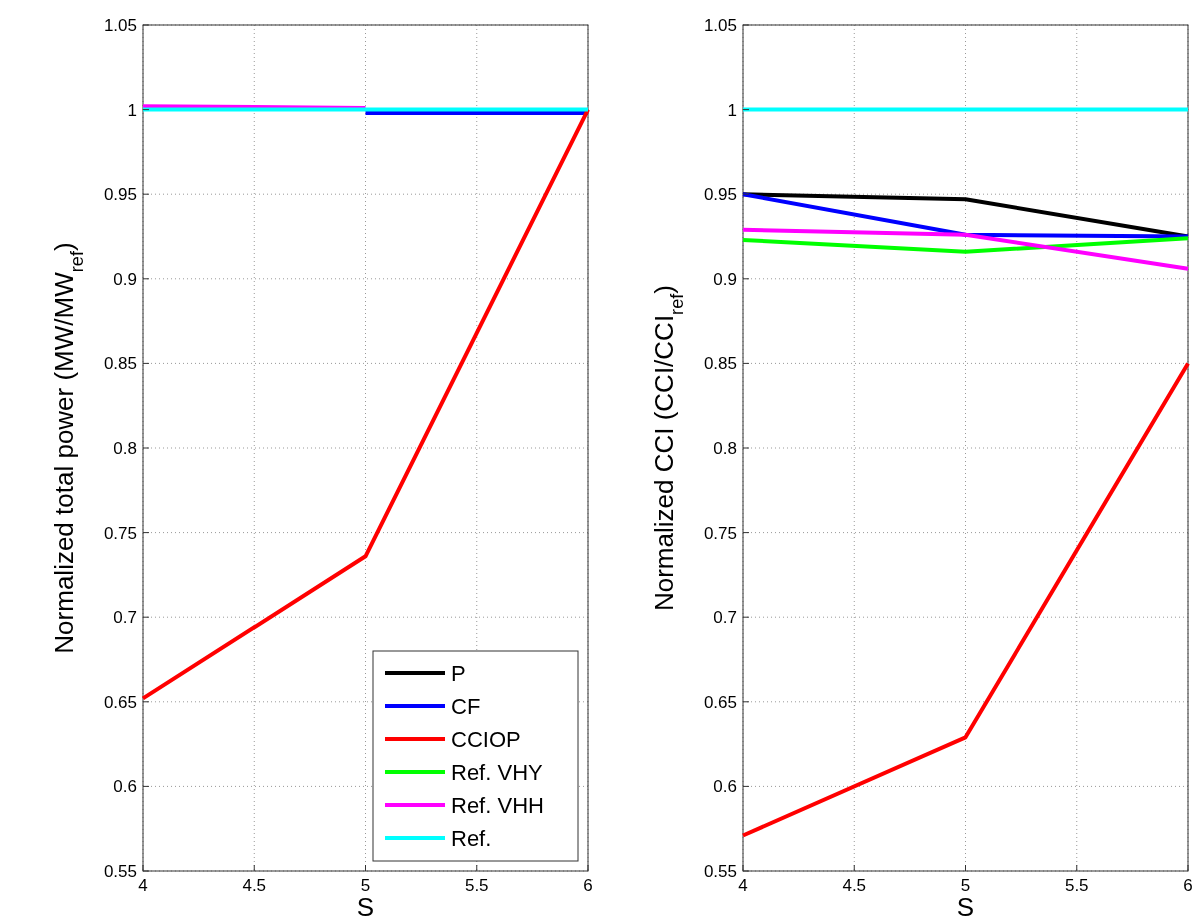 The image size is (1203, 924). What do you see at coordinates (497, 772) in the screenshot?
I see `legend-label: Ref. VHY` at bounding box center [497, 772].